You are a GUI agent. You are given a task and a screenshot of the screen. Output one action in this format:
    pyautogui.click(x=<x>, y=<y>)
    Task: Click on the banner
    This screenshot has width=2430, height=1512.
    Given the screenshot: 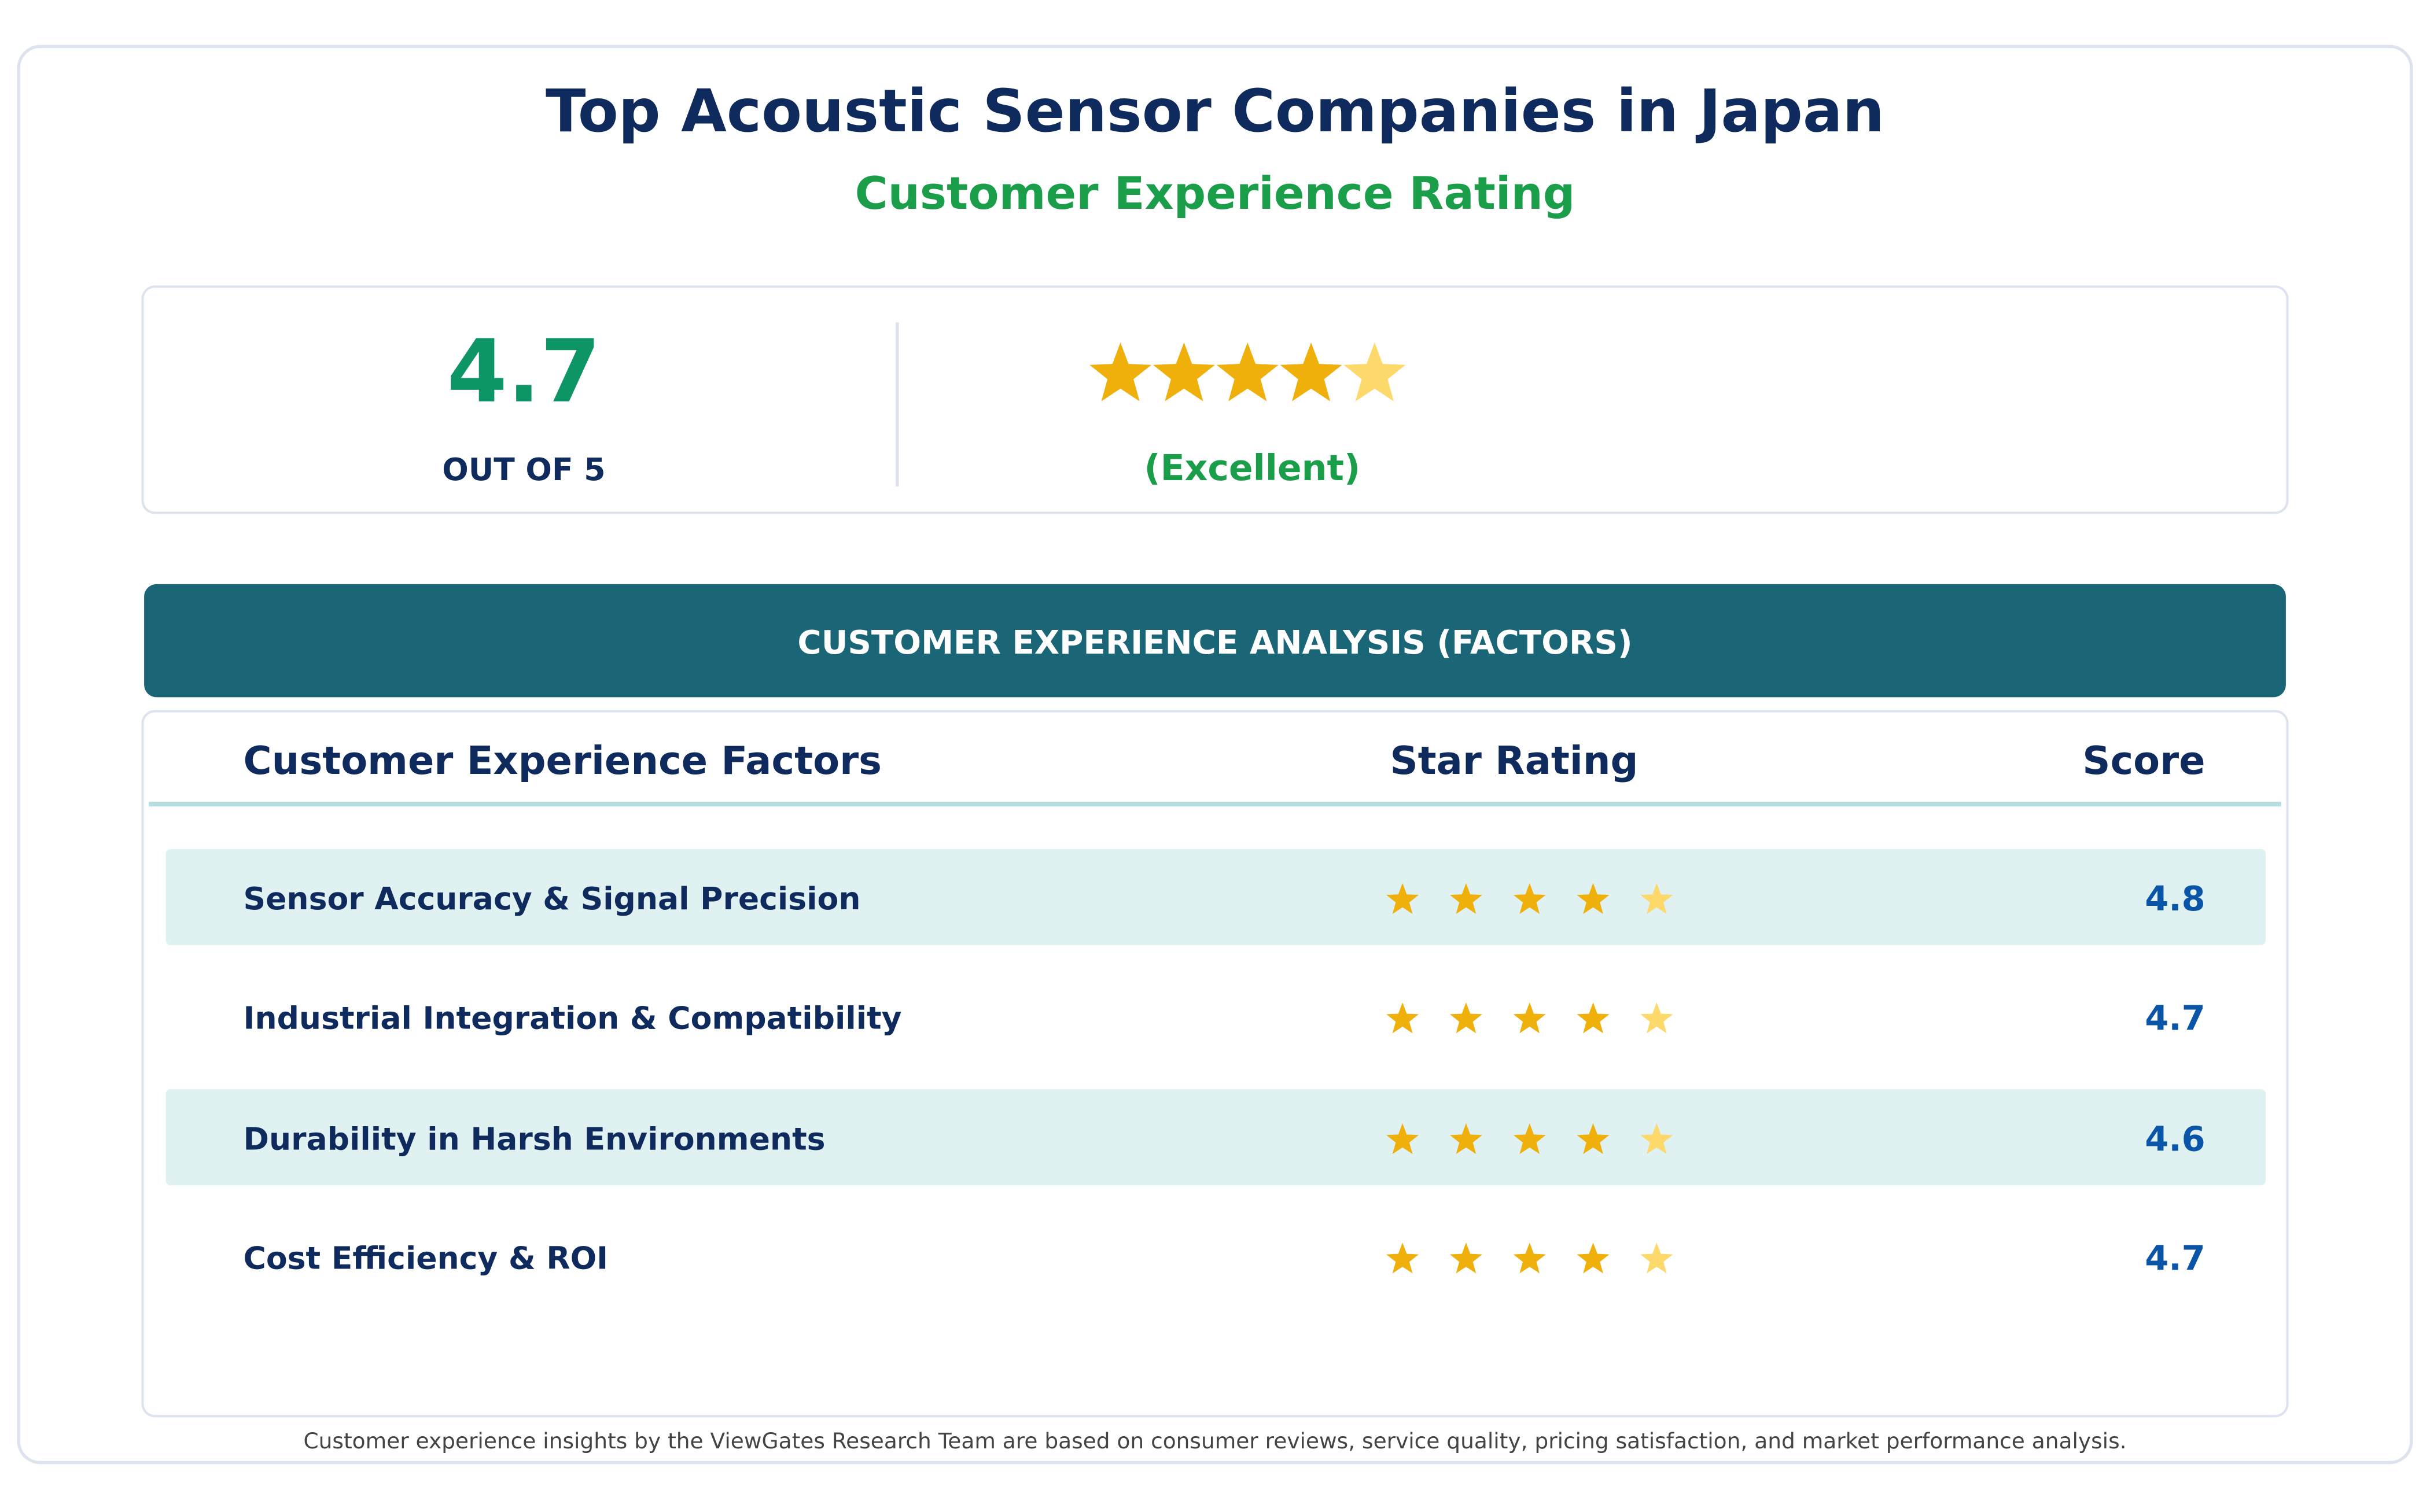 What is the action you would take?
    pyautogui.click(x=1215, y=641)
    